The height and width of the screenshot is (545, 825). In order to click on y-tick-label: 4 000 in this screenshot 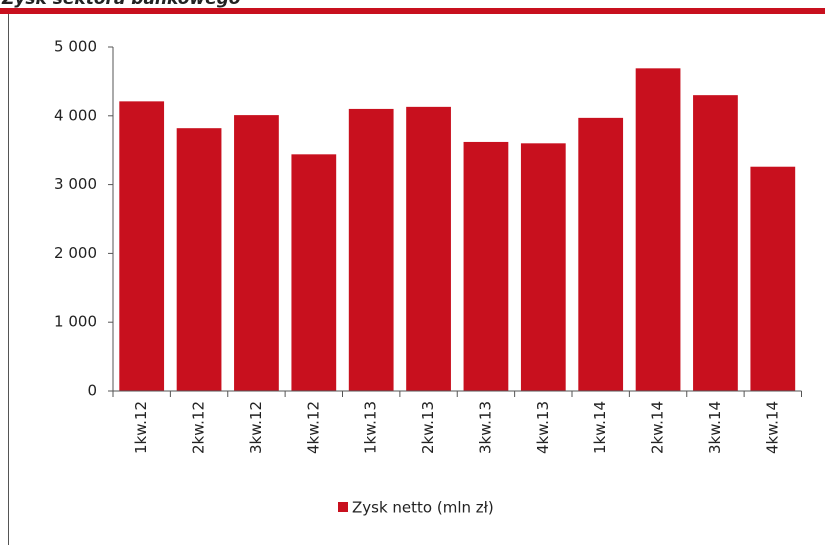, I will do `click(75, 115)`.